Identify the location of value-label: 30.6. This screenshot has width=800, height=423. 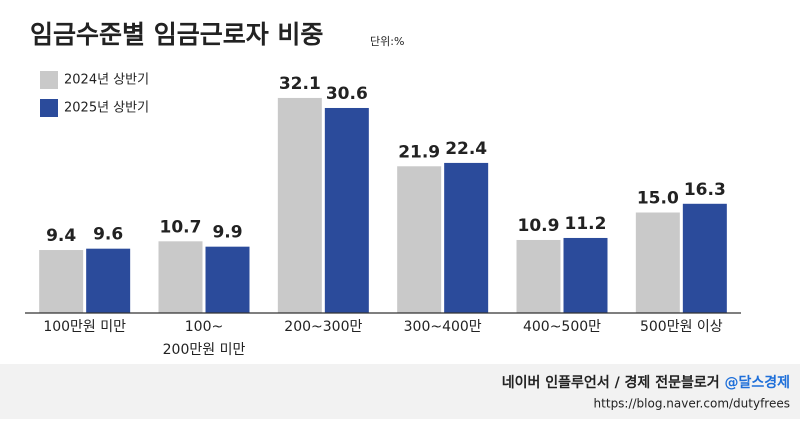
(347, 94).